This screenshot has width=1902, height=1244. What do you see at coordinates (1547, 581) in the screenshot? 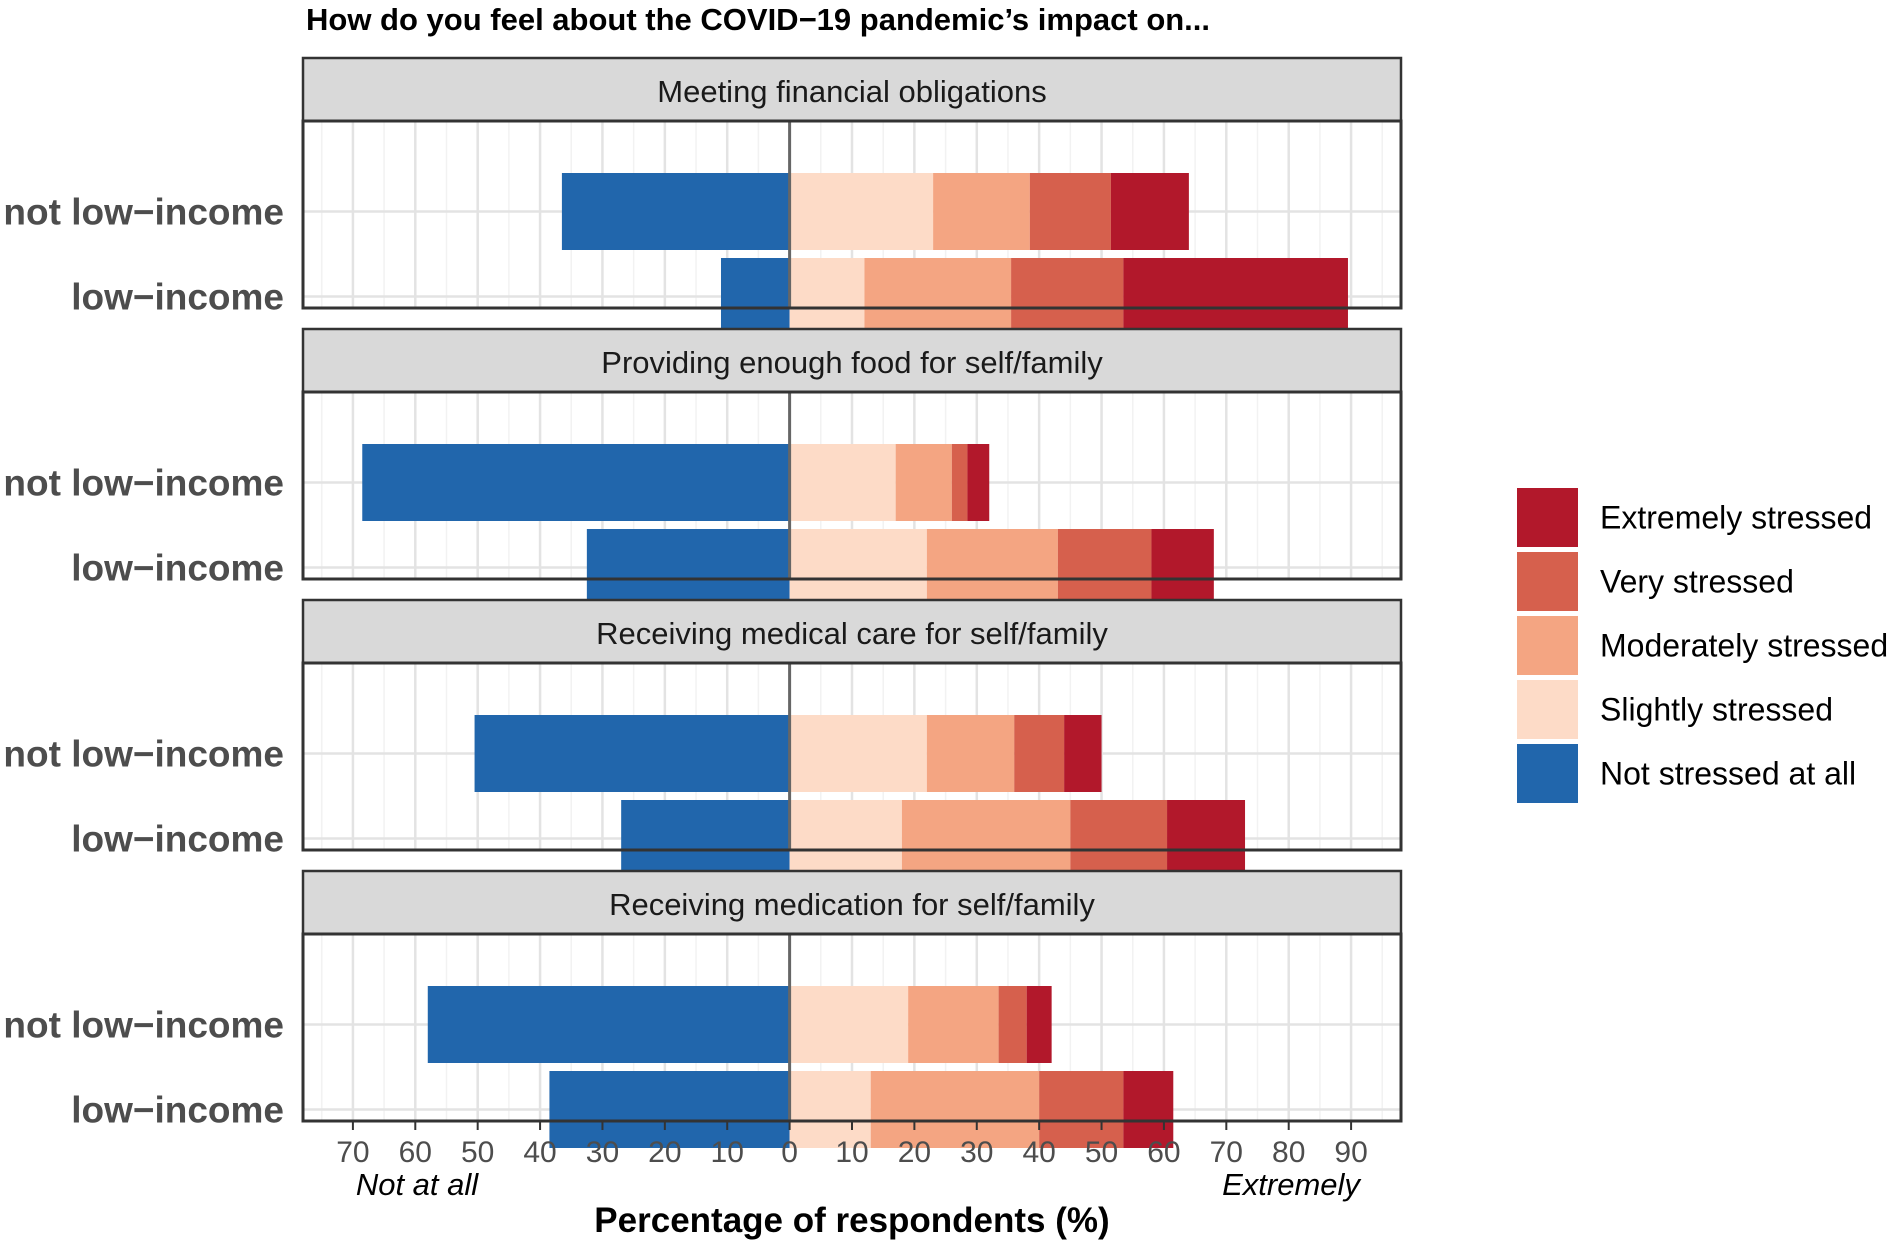
I see `legend-key-very` at bounding box center [1547, 581].